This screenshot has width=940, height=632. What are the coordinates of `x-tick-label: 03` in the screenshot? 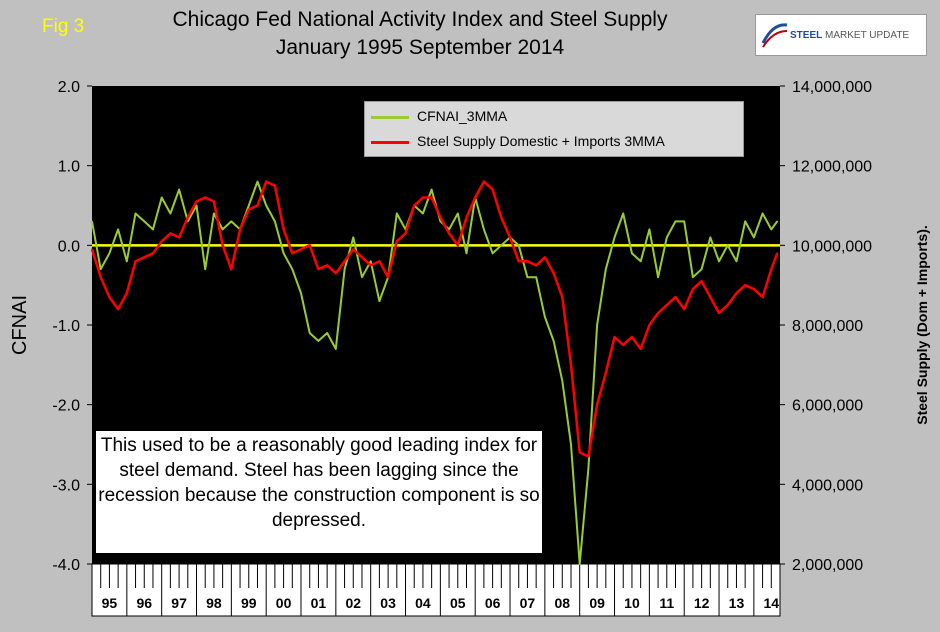 It's located at (388, 603).